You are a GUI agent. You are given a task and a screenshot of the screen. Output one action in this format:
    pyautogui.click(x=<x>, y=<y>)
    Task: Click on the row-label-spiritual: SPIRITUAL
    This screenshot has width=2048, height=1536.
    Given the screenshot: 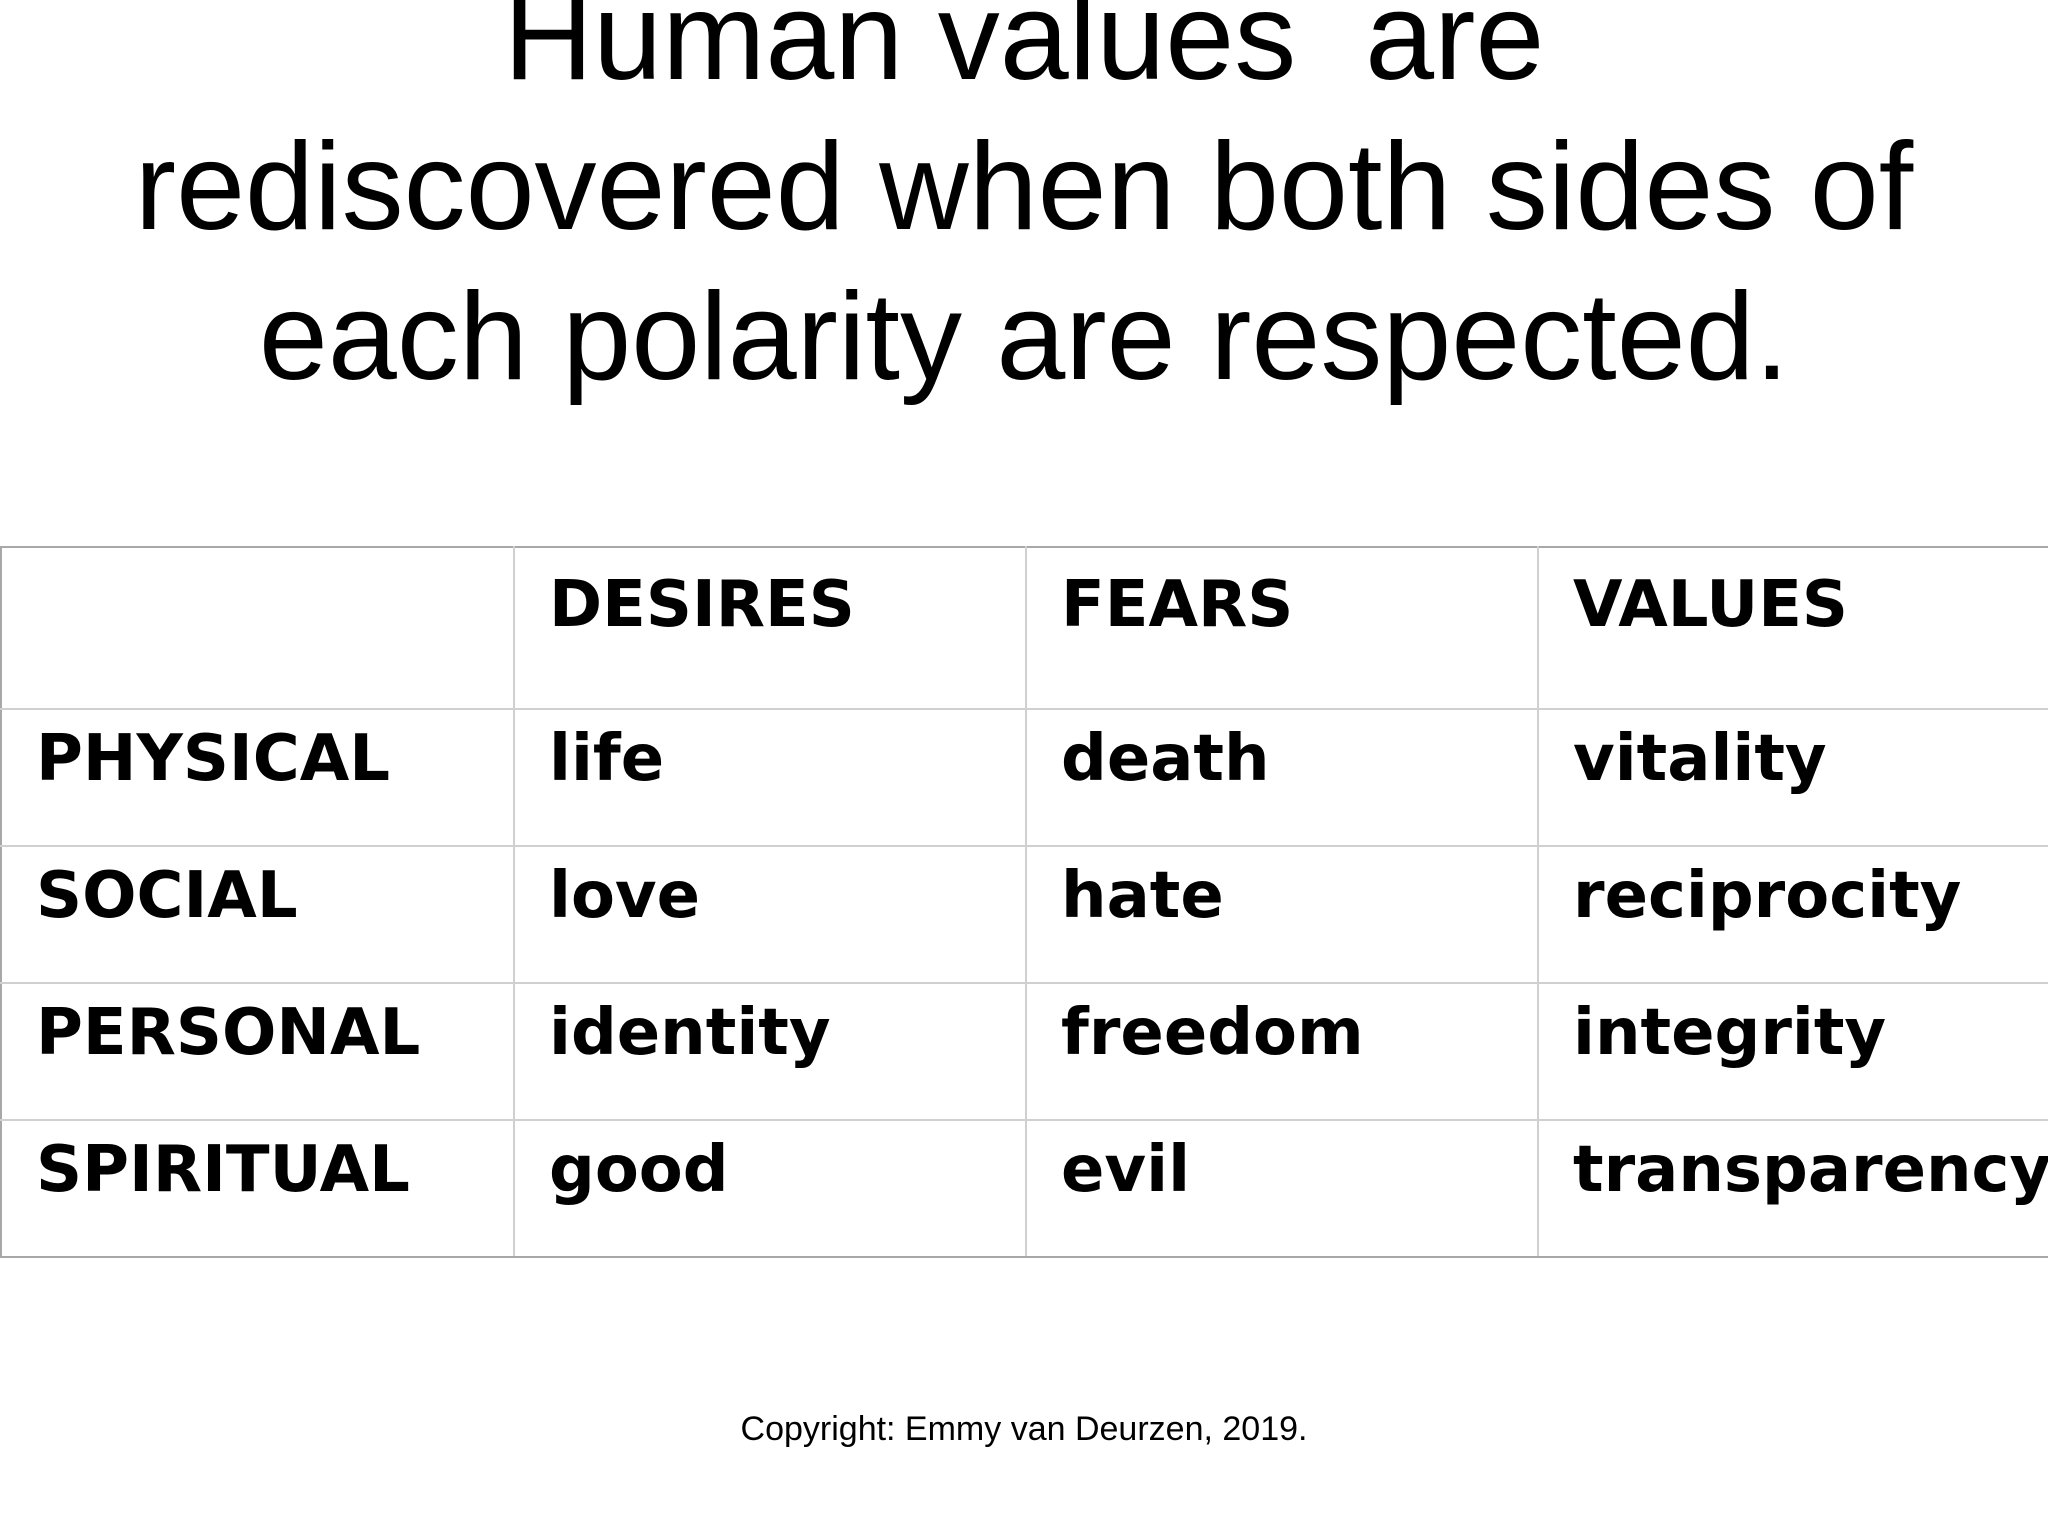 What is the action you would take?
    pyautogui.click(x=257, y=1188)
    